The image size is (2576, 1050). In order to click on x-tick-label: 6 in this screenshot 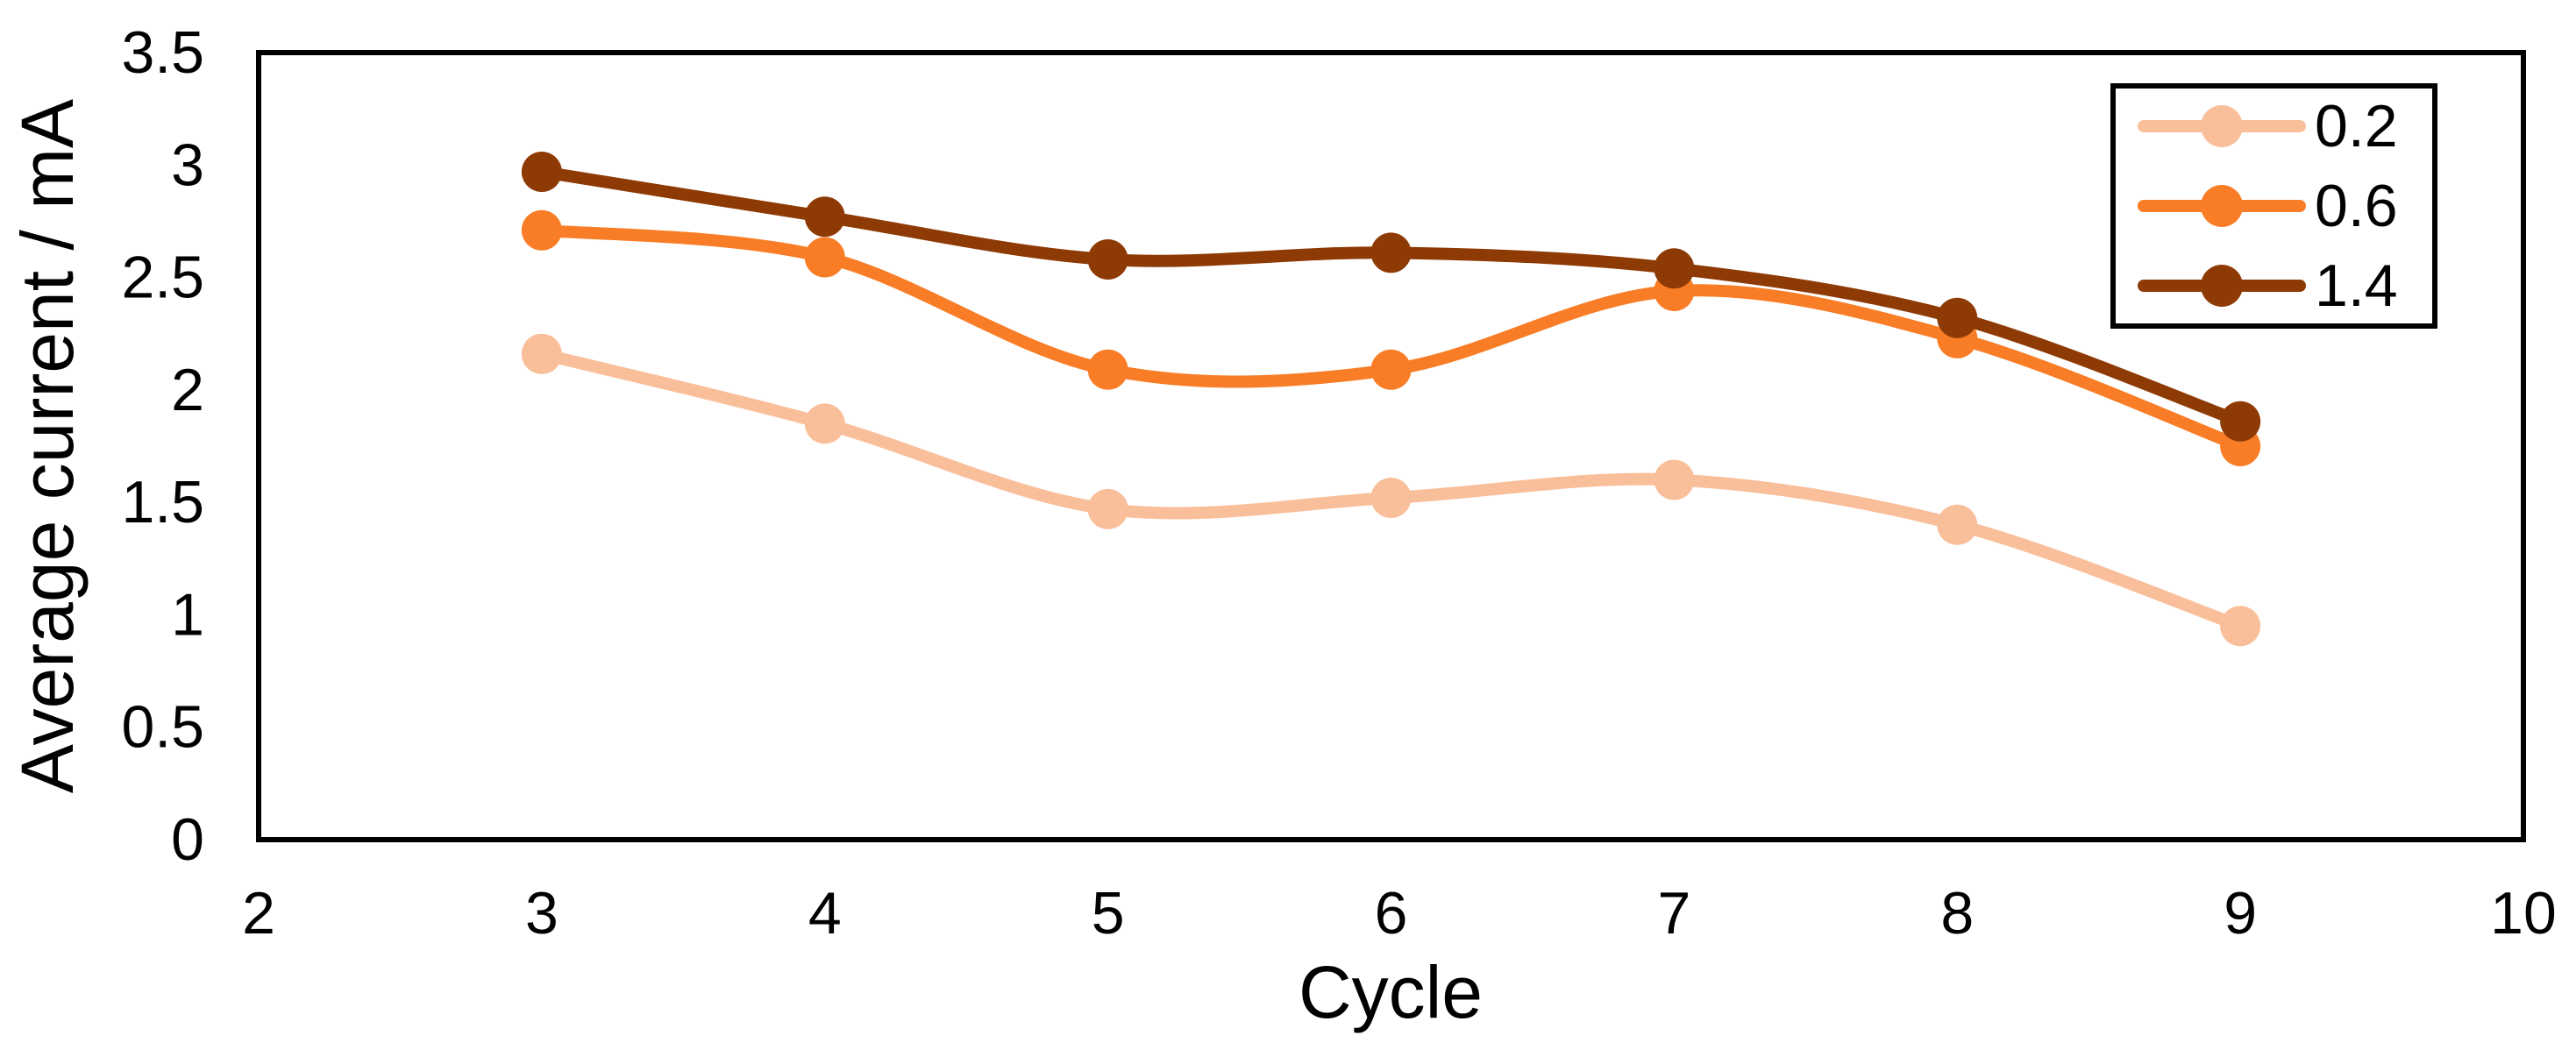, I will do `click(1391, 913)`.